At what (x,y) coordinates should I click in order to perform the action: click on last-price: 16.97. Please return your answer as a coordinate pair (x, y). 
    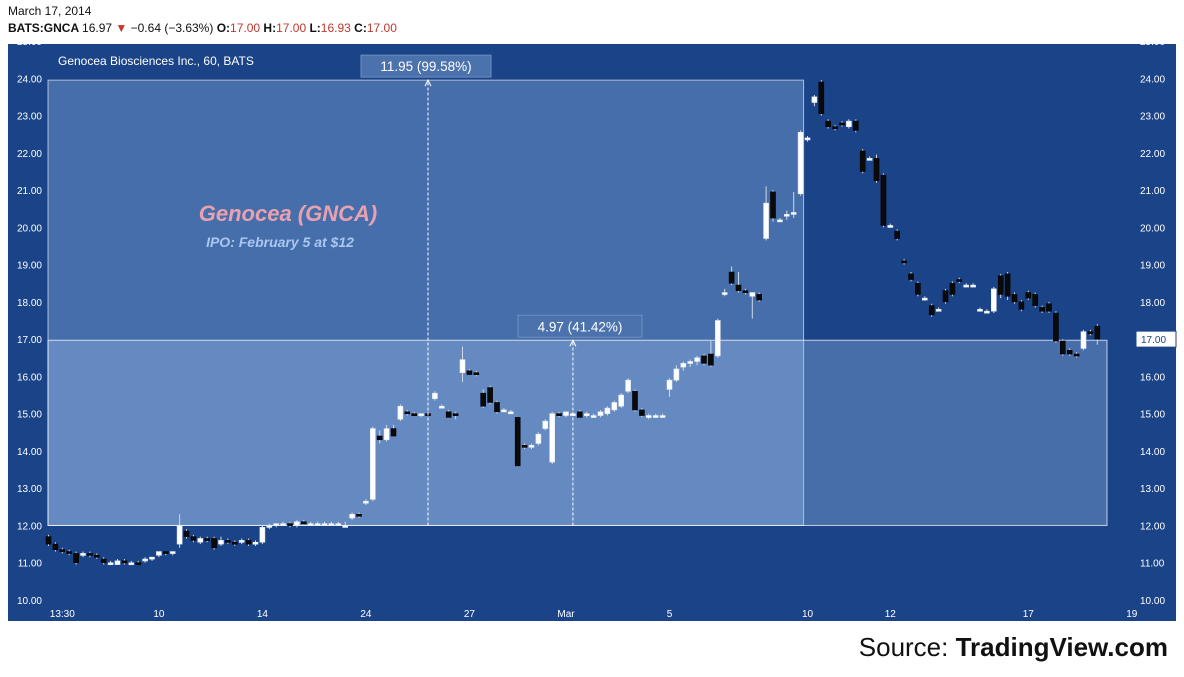
    Looking at the image, I should click on (97, 28).